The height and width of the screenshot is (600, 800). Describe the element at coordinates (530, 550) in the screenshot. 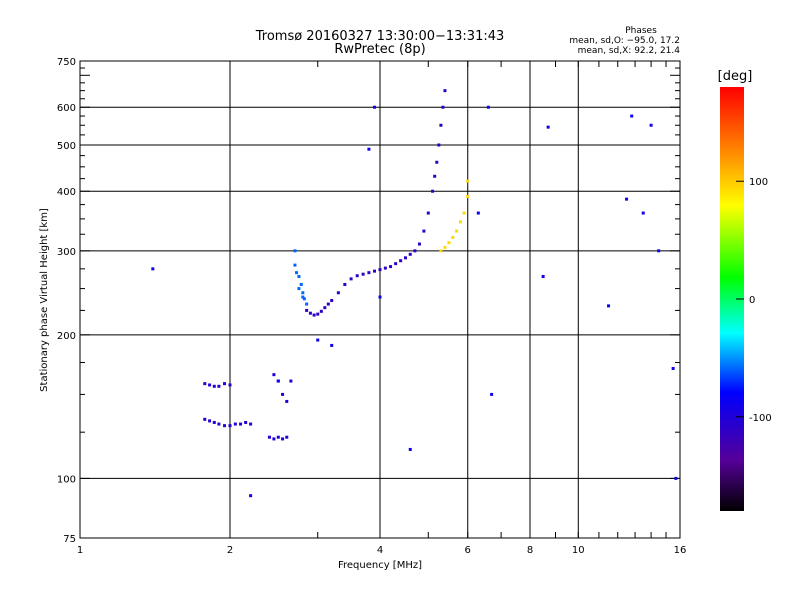

I see `x-tick-label: 8` at that location.